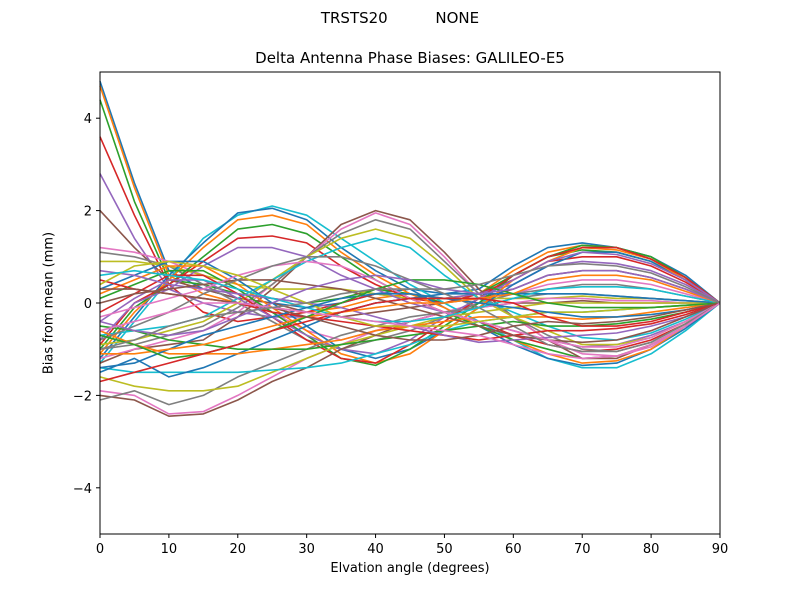  I want to click on x-tick-label: 40, so click(375, 549).